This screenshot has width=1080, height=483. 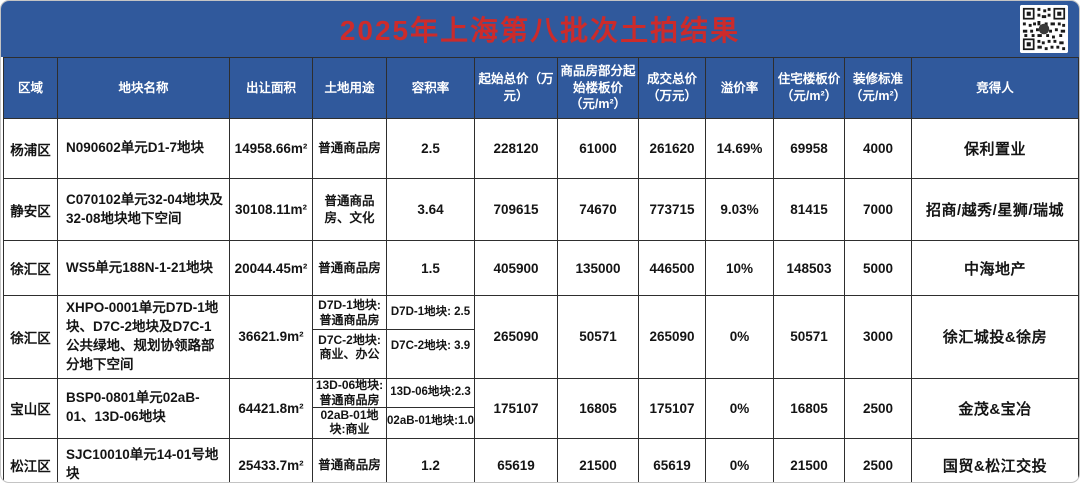 What do you see at coordinates (430, 346) in the screenshot?
I see `far-sub-cell: D7C-2地块: 3.9` at bounding box center [430, 346].